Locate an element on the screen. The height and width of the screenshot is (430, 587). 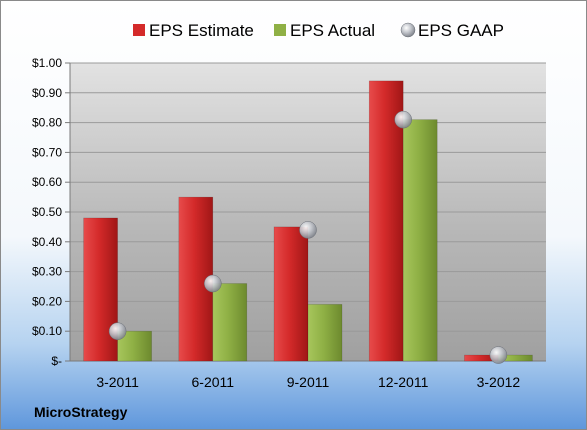
y-tick-label: $1.00 is located at coordinates (47, 63).